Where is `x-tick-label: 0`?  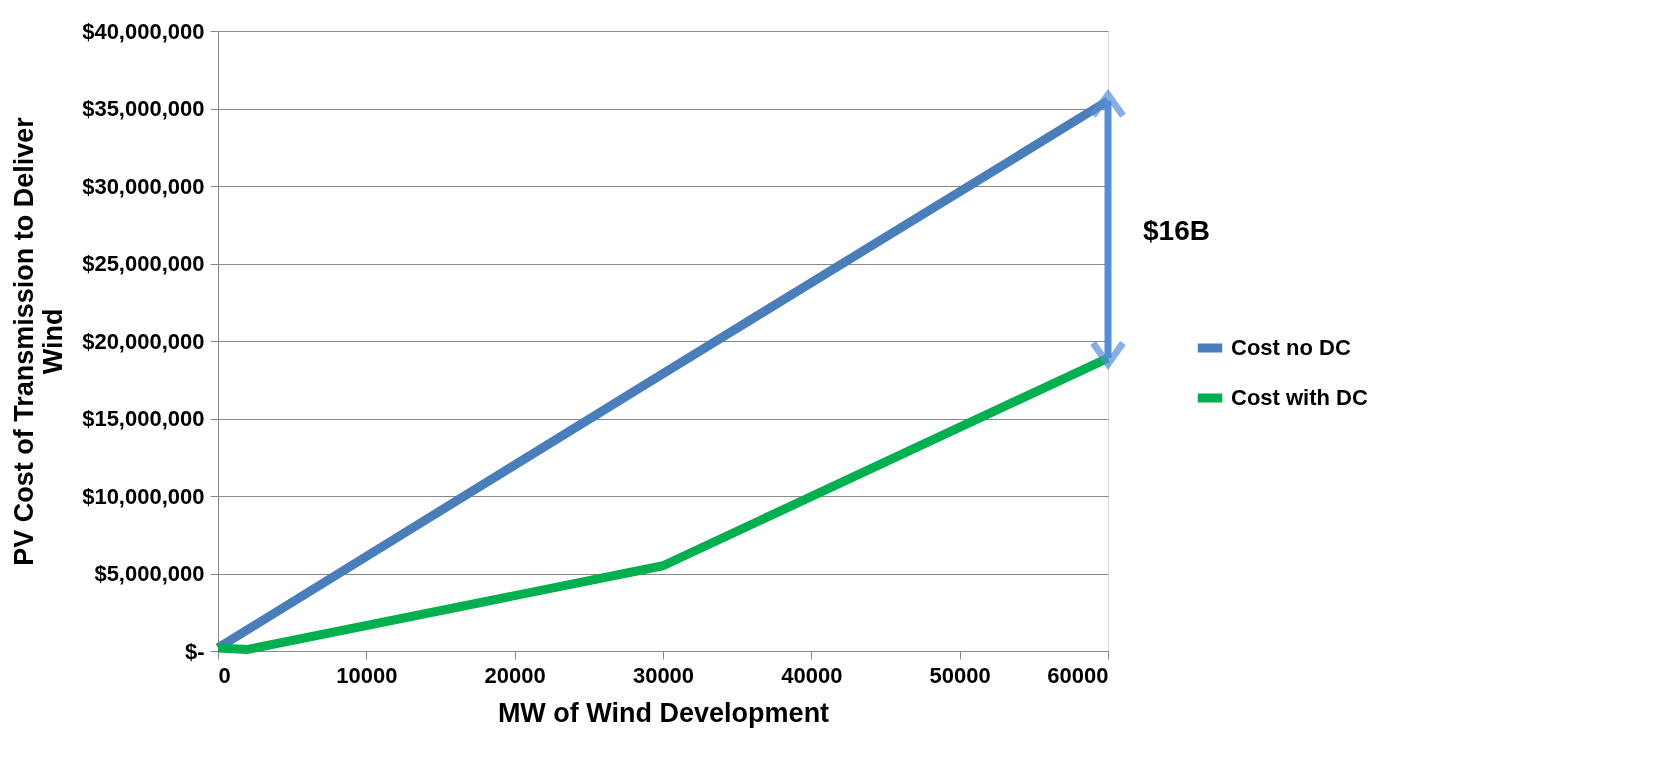 x-tick-label: 0 is located at coordinates (224, 675).